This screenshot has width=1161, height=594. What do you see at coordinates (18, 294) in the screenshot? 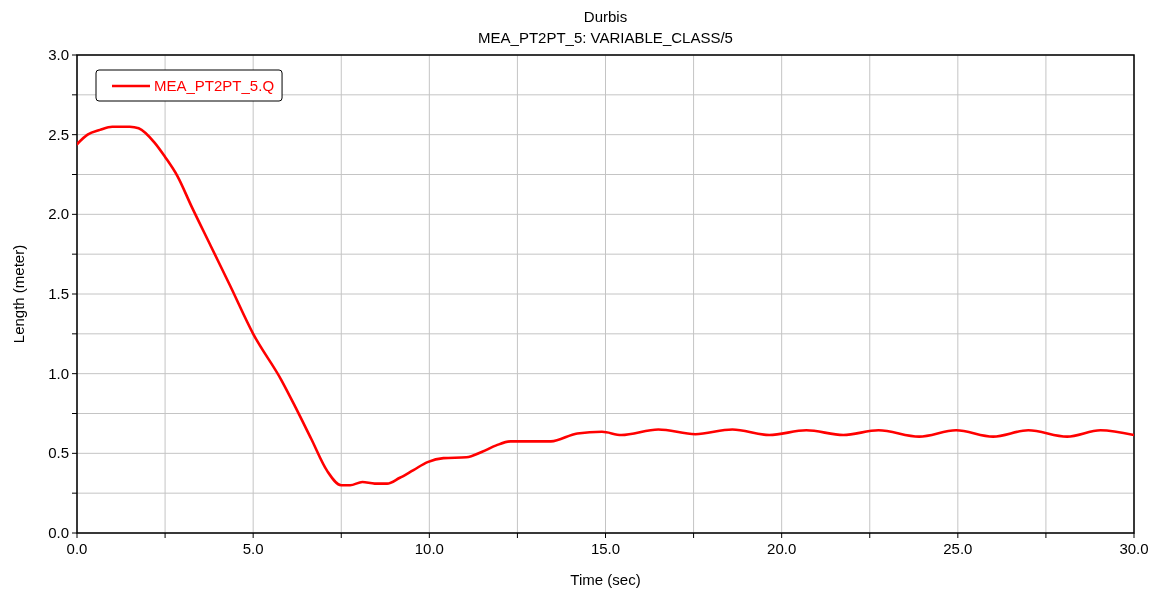
I see `y-axis-title: Length (meter)` at bounding box center [18, 294].